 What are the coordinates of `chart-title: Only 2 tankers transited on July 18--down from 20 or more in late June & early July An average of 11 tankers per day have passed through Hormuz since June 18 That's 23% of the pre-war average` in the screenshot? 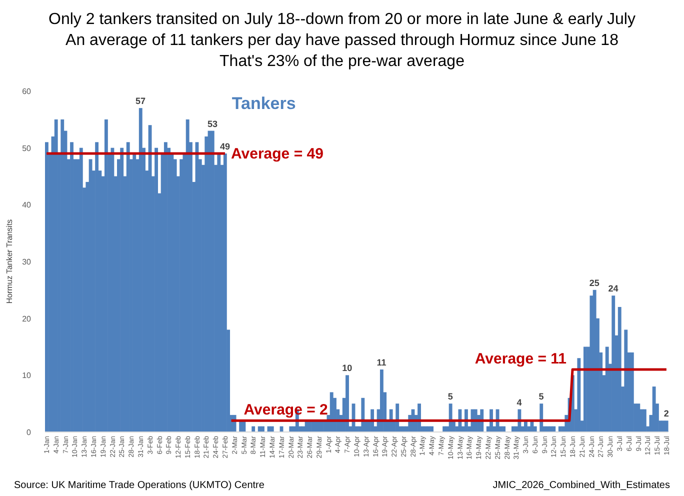 It's located at (342, 40).